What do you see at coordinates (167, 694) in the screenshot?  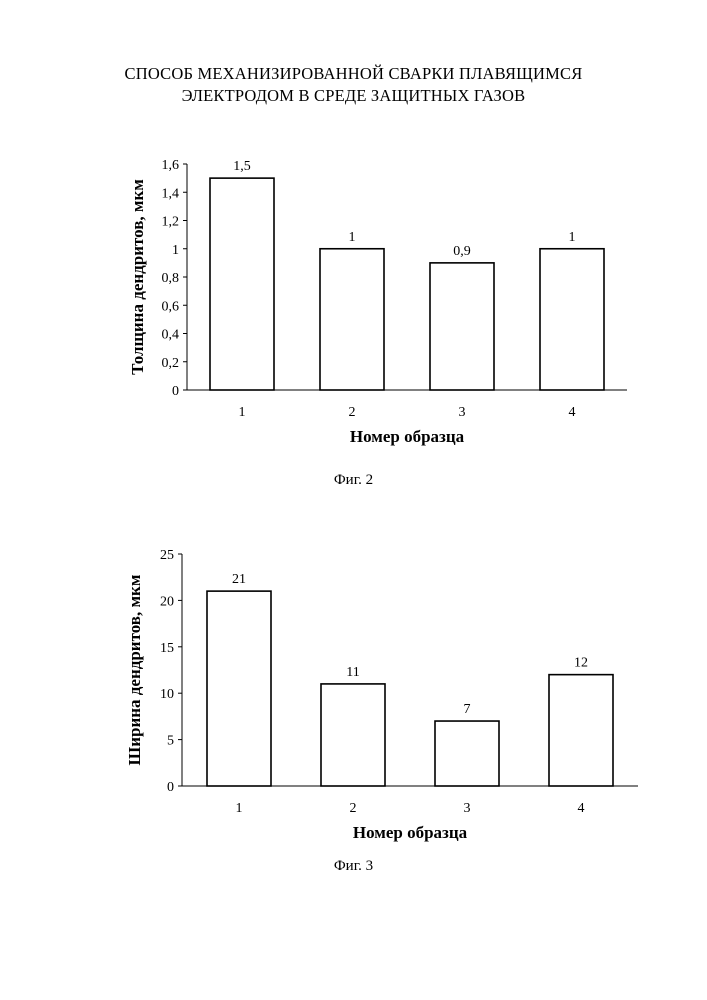 I see `y-tick-label: 10` at bounding box center [167, 694].